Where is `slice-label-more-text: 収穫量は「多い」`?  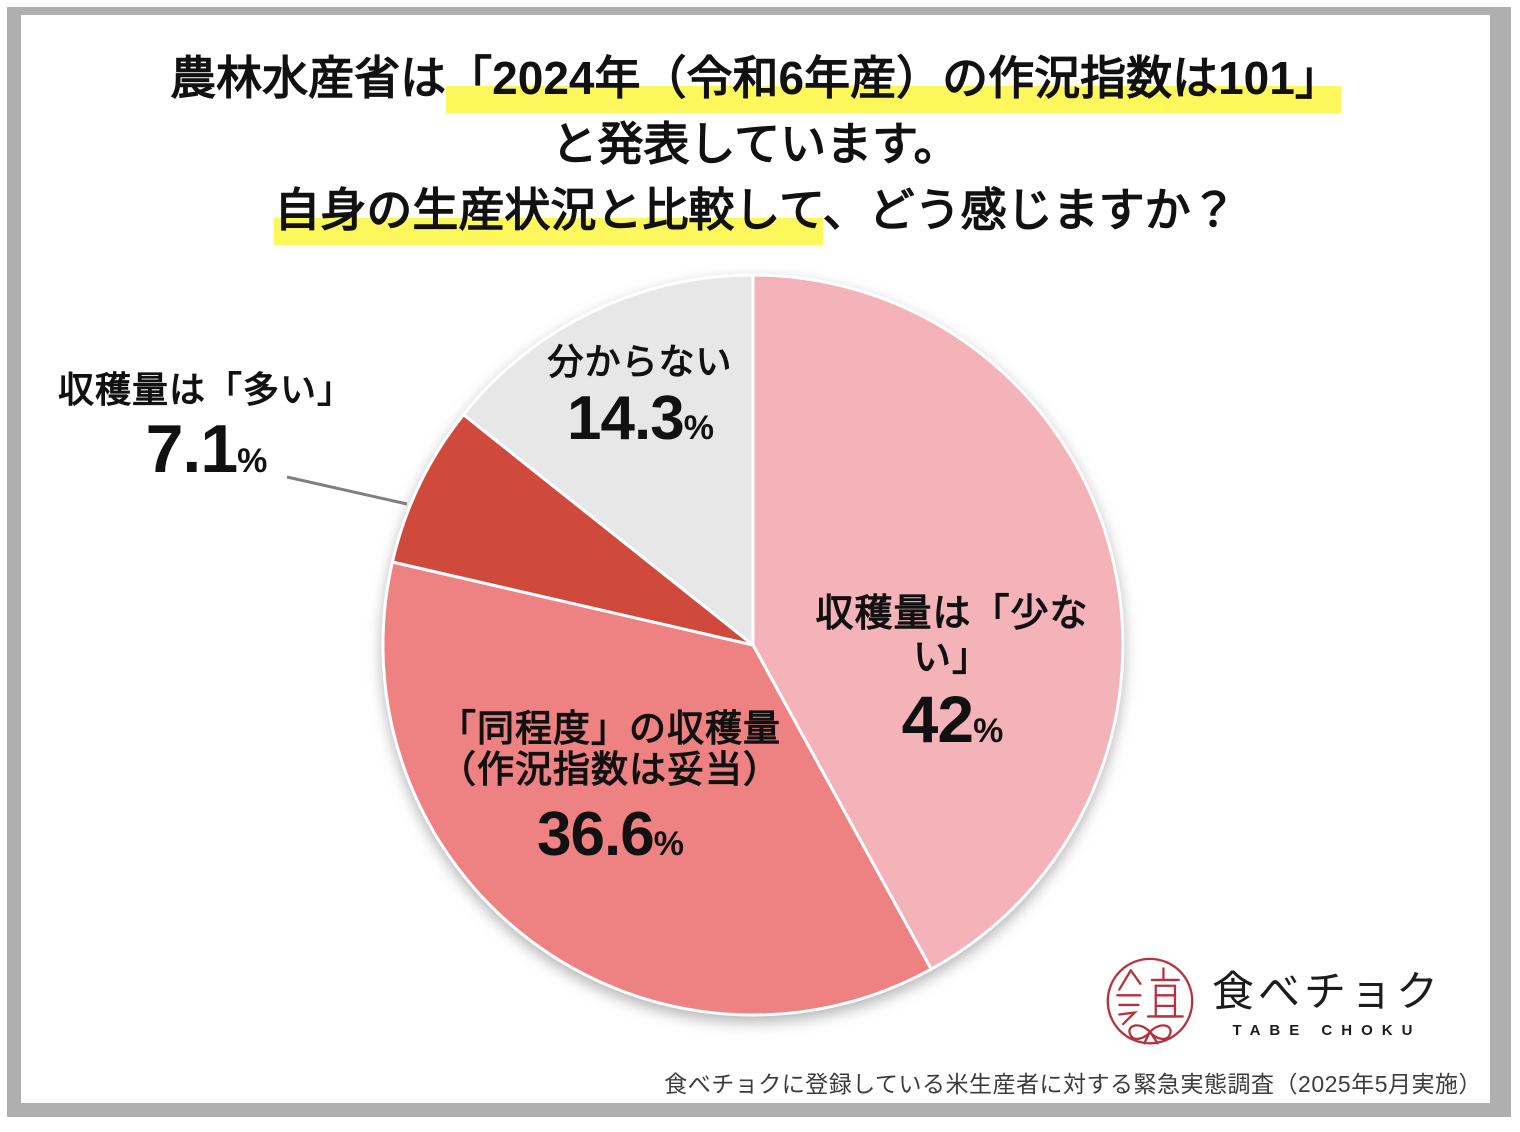 slice-label-more-text: 収穫量は「多い」 is located at coordinates (205, 389).